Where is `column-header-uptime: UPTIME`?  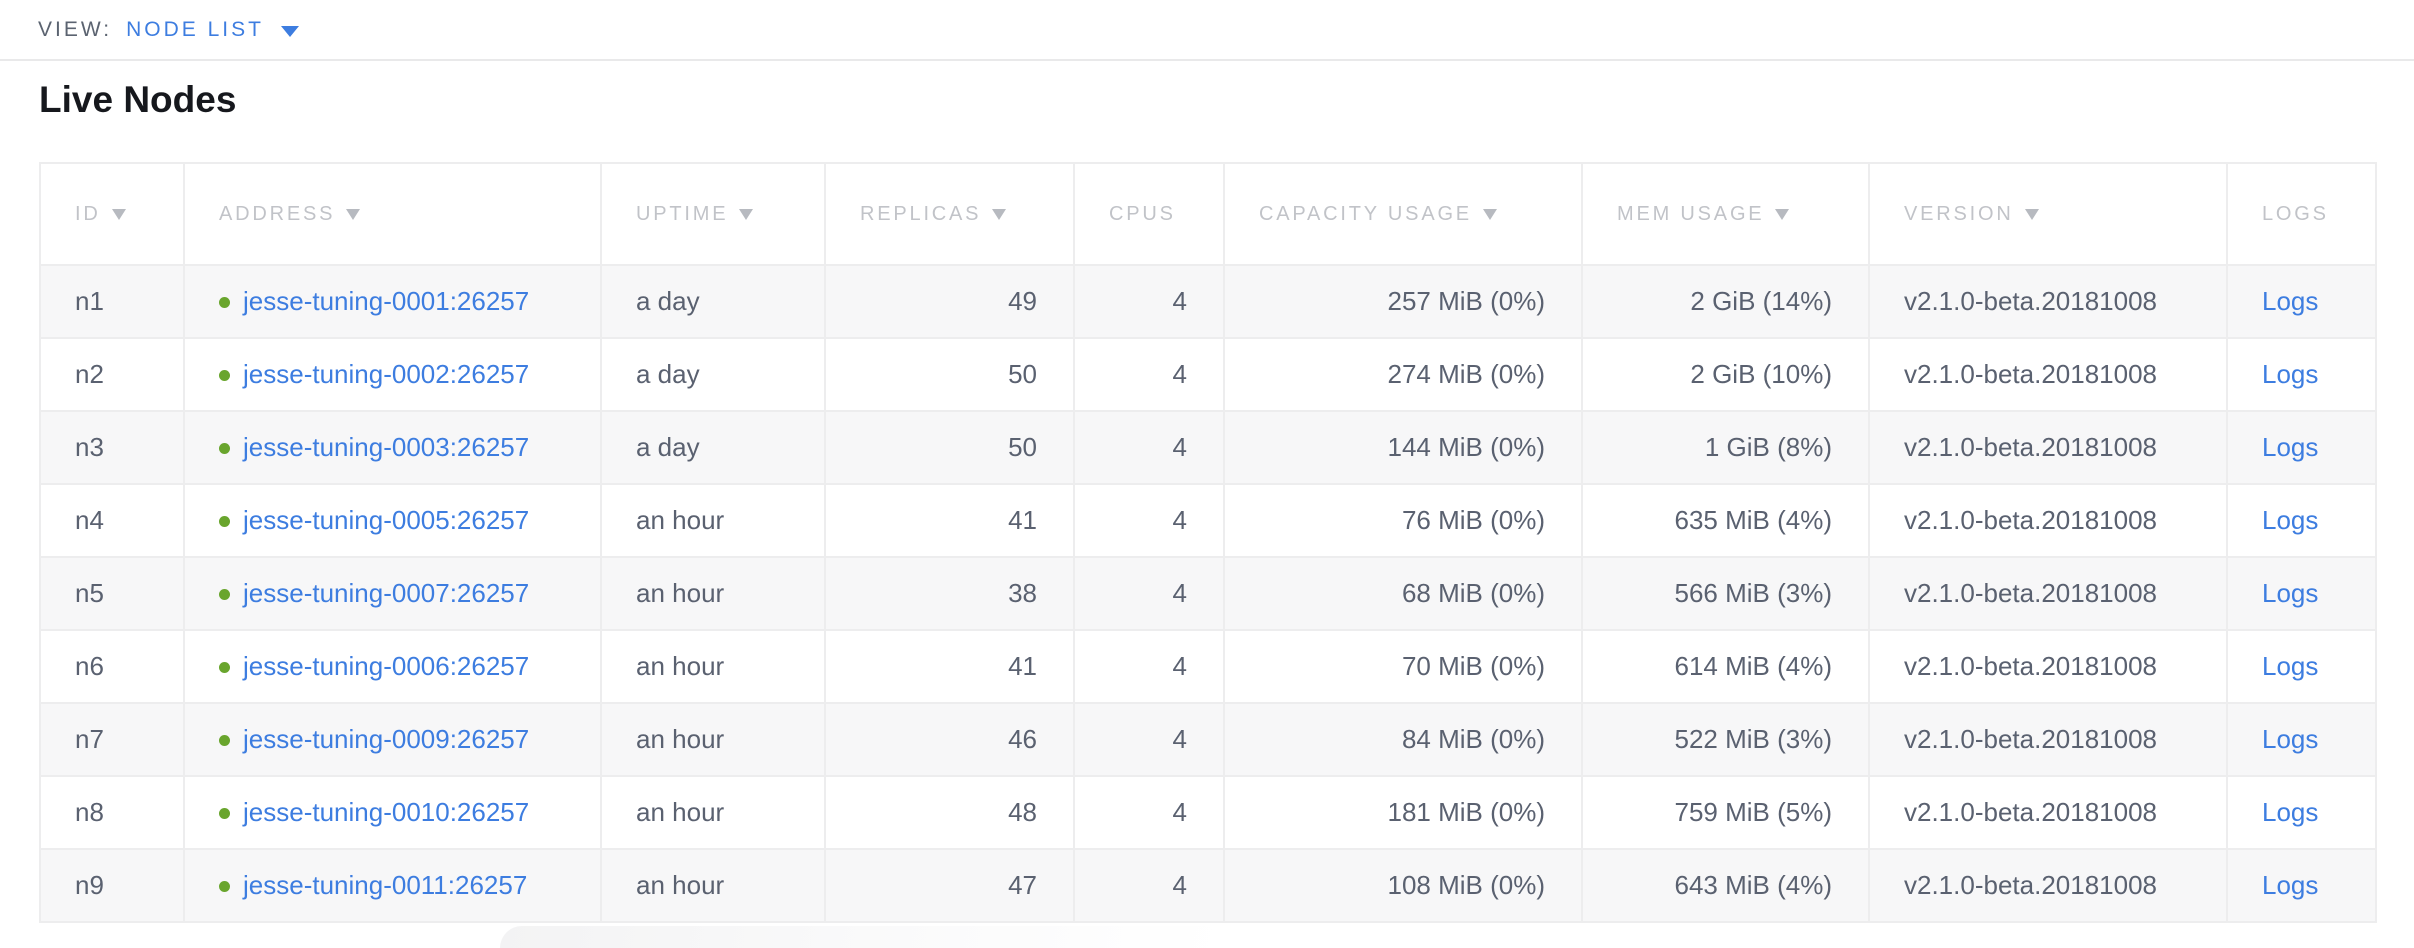 column-header-uptime: UPTIME is located at coordinates (713, 214).